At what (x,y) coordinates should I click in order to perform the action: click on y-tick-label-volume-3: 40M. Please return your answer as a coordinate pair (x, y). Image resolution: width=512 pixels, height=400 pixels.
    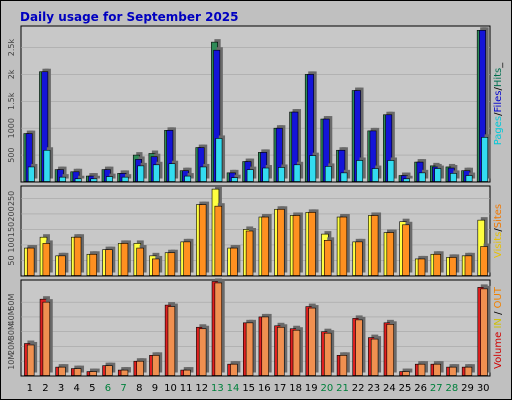
    Looking at the image, I should click on (11, 316).